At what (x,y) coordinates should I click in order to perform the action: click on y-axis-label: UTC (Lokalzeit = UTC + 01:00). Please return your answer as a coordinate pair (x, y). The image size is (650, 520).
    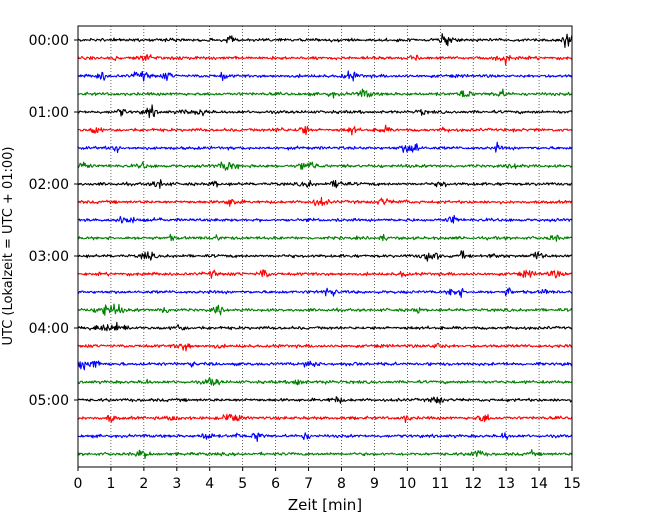
    Looking at the image, I should click on (8, 246).